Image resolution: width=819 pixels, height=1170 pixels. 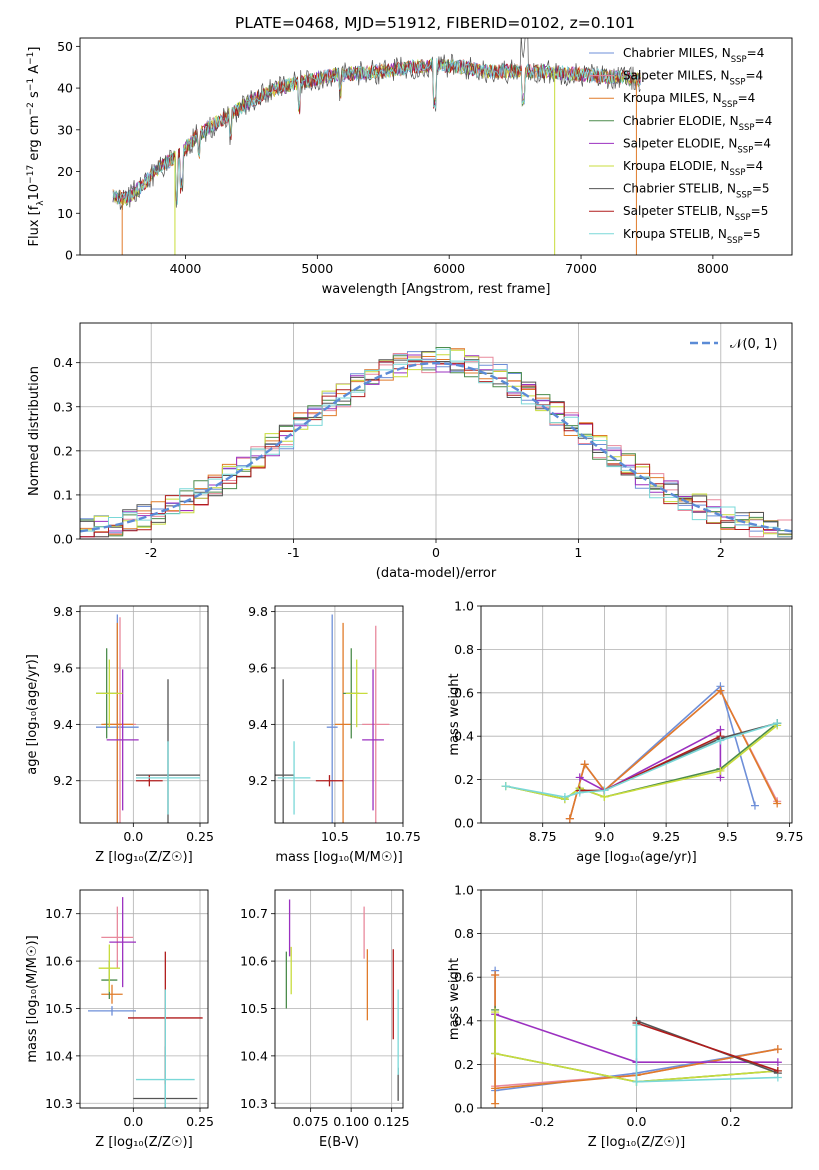 I want to click on x-tick-label: 9.75, so click(x=790, y=836).